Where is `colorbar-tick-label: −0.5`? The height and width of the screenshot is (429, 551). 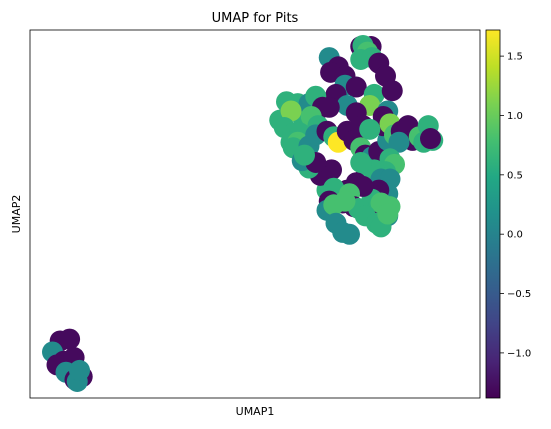 colorbar-tick-label: −0.5 is located at coordinates (519, 294).